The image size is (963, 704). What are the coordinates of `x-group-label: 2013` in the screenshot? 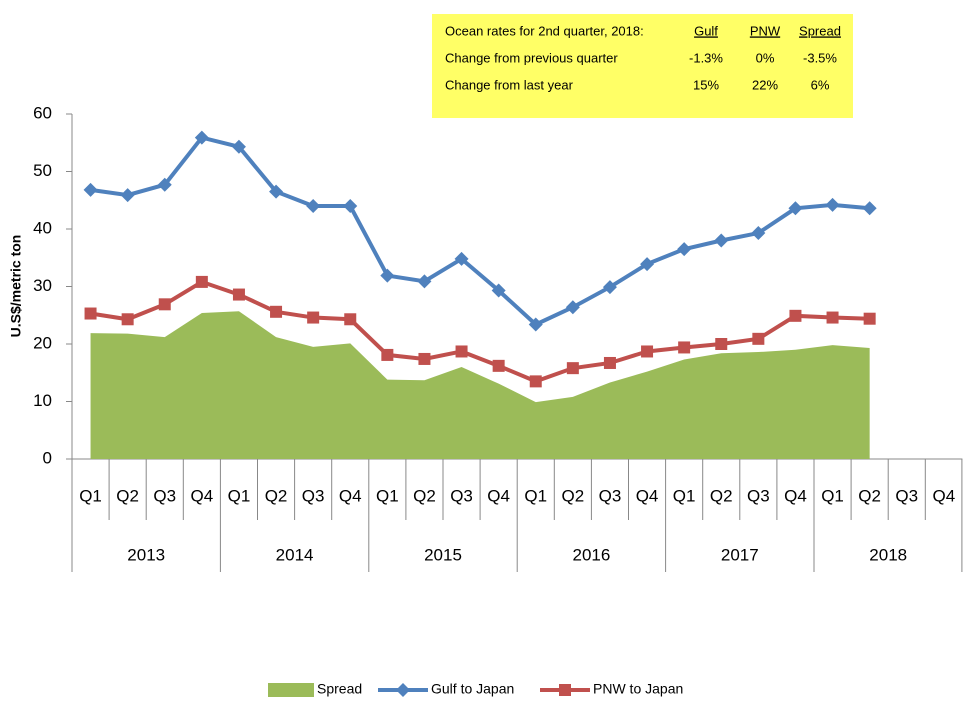 It's located at (146, 554).